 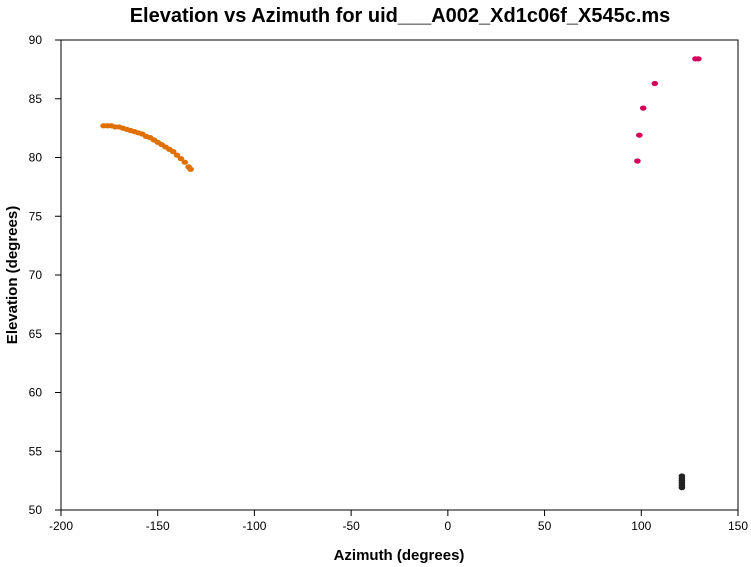 I want to click on x-tick-label: -50, so click(x=351, y=526).